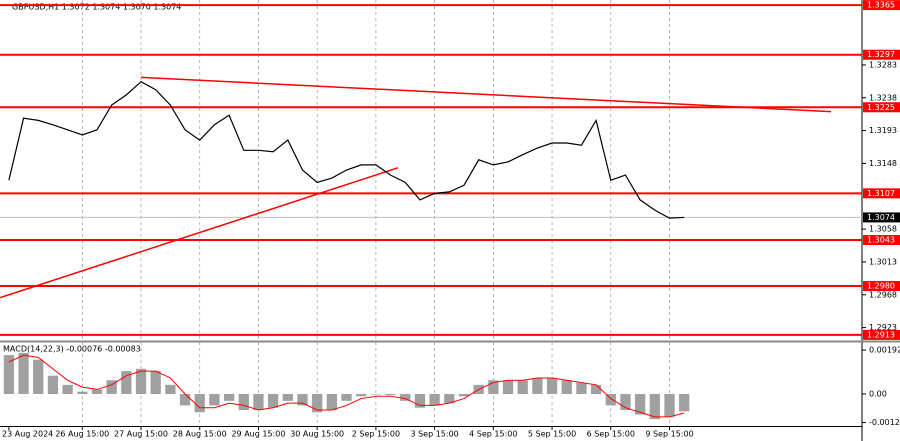 The image size is (900, 441). I want to click on indicator-title: MACD(14,22,3) -0.00076 -0.00083, so click(72, 349).